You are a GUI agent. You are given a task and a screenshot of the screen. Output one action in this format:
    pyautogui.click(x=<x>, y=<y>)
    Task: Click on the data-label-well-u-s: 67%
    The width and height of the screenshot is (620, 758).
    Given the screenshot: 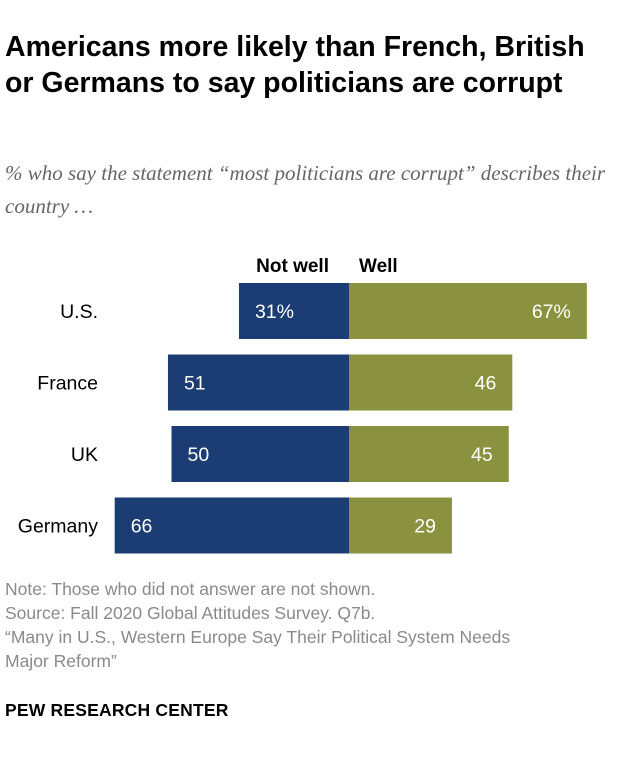 What is the action you would take?
    pyautogui.click(x=551, y=312)
    